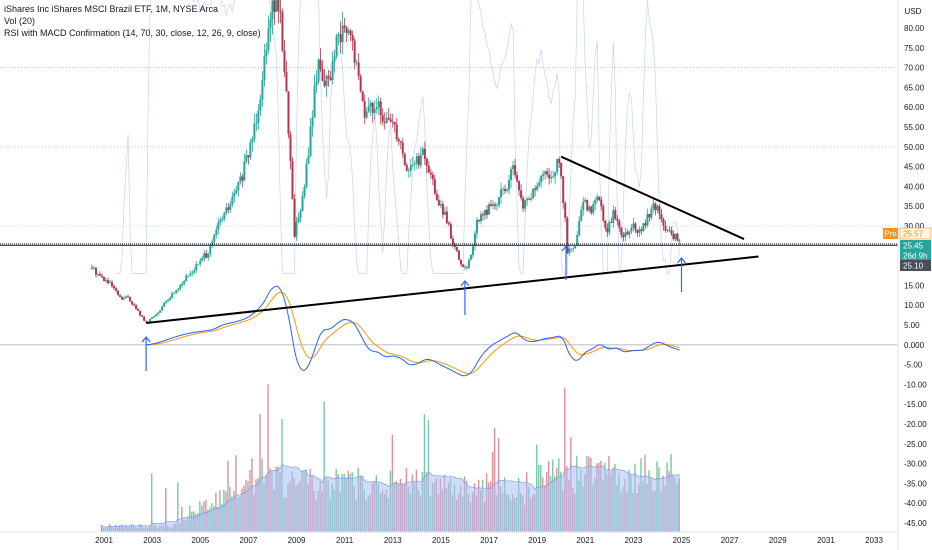 Image resolution: width=932 pixels, height=550 pixels. I want to click on support-trendline, so click(452, 290).